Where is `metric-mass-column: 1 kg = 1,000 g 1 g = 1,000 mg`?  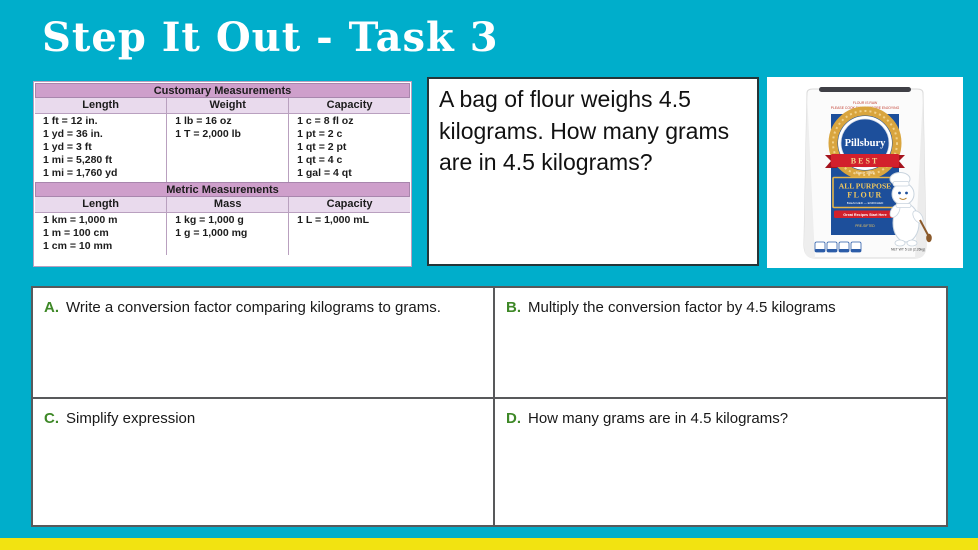
metric-mass-column: 1 kg = 1,000 g 1 g = 1,000 mg is located at coordinates (227, 234).